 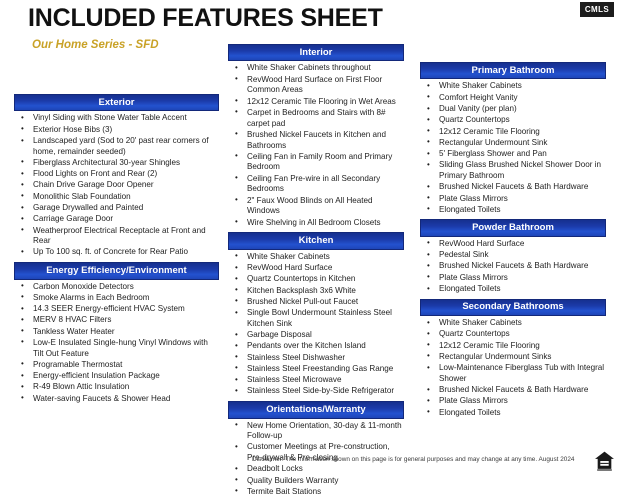 What do you see at coordinates (316, 223) in the screenshot?
I see `feature-item: Wire Shelving in All Bedroom Closets` at bounding box center [316, 223].